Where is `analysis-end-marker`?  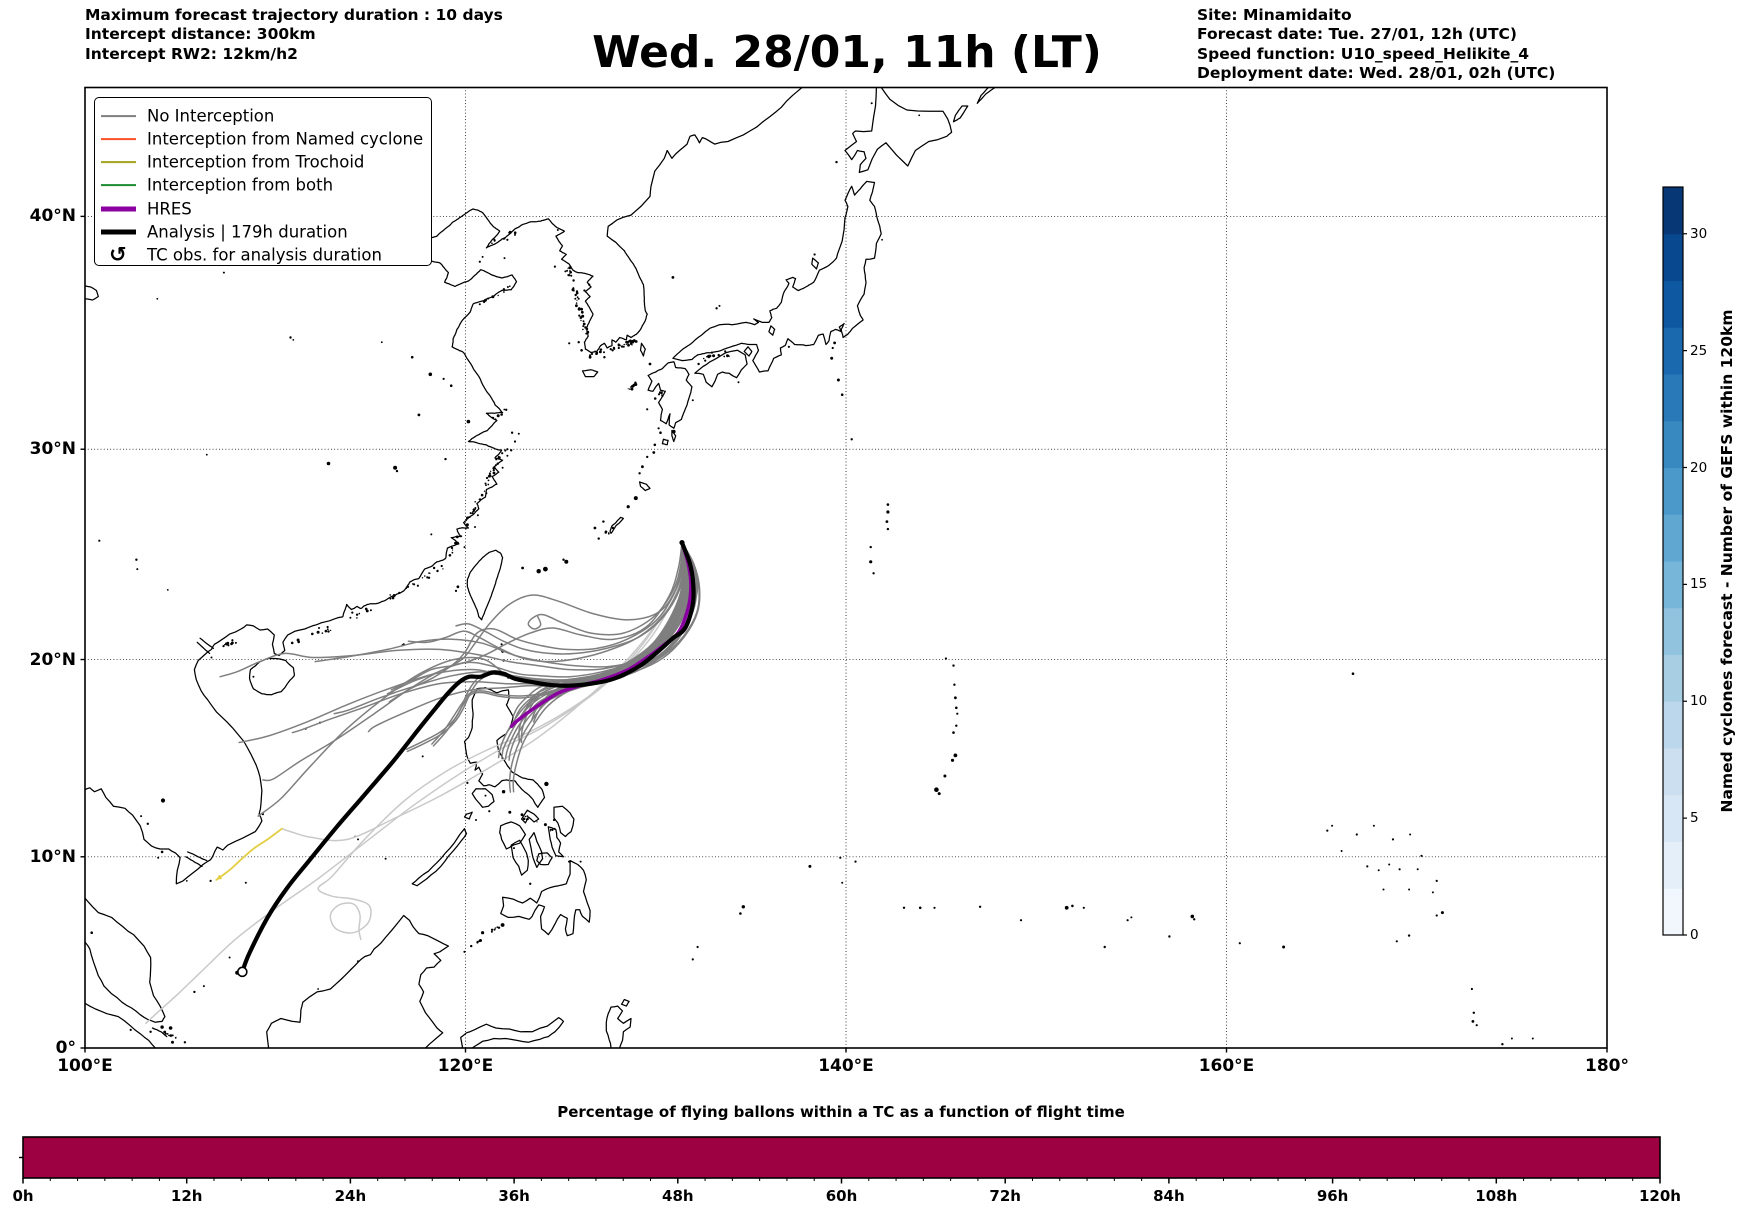
analysis-end-marker is located at coordinates (242, 972).